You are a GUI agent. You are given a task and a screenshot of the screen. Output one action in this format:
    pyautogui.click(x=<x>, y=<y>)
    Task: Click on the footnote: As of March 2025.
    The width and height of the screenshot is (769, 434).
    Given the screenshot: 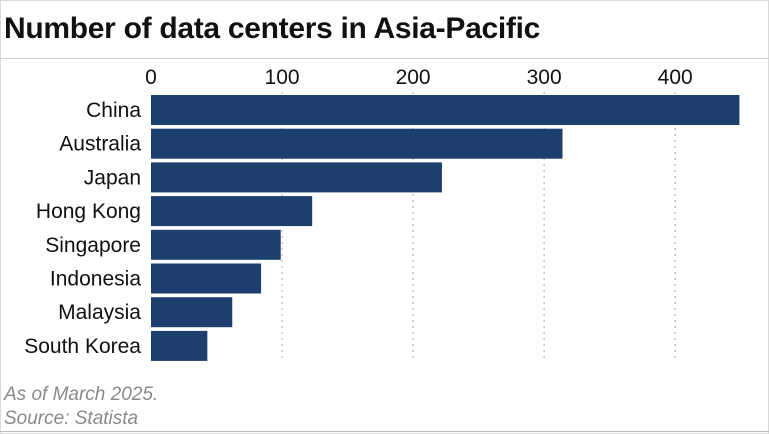 What is the action you would take?
    pyautogui.click(x=81, y=394)
    